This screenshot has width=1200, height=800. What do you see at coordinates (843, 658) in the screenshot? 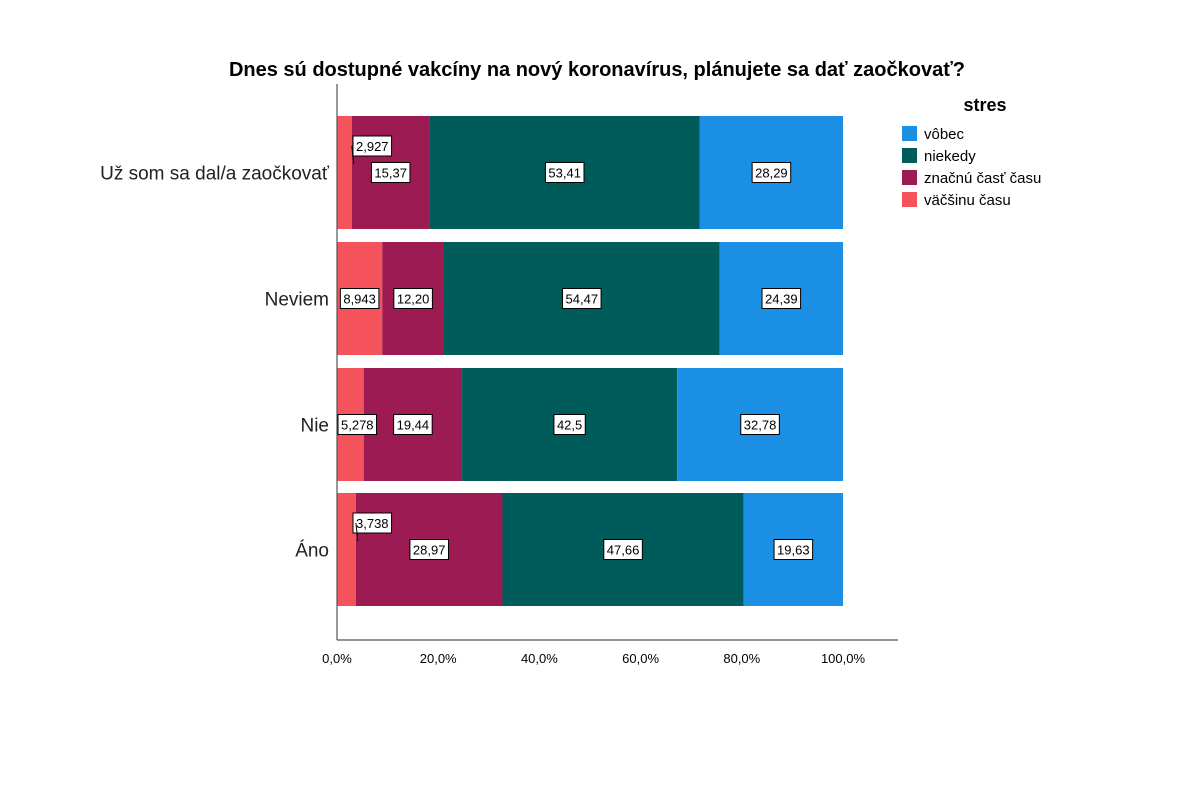
I see `x-tick-label: 100,0%` at bounding box center [843, 658].